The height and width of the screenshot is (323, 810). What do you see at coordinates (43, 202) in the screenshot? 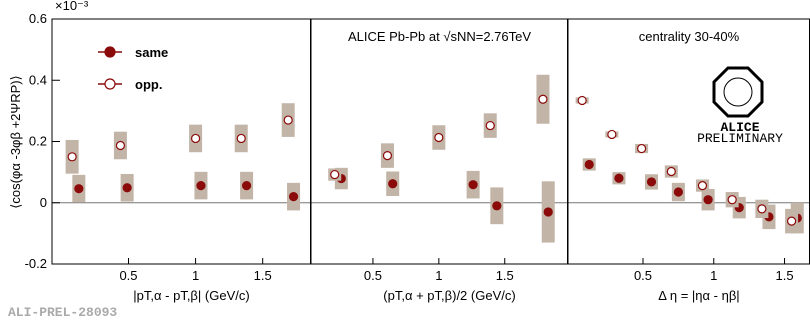
I see `y-tick-label: 0` at bounding box center [43, 202].